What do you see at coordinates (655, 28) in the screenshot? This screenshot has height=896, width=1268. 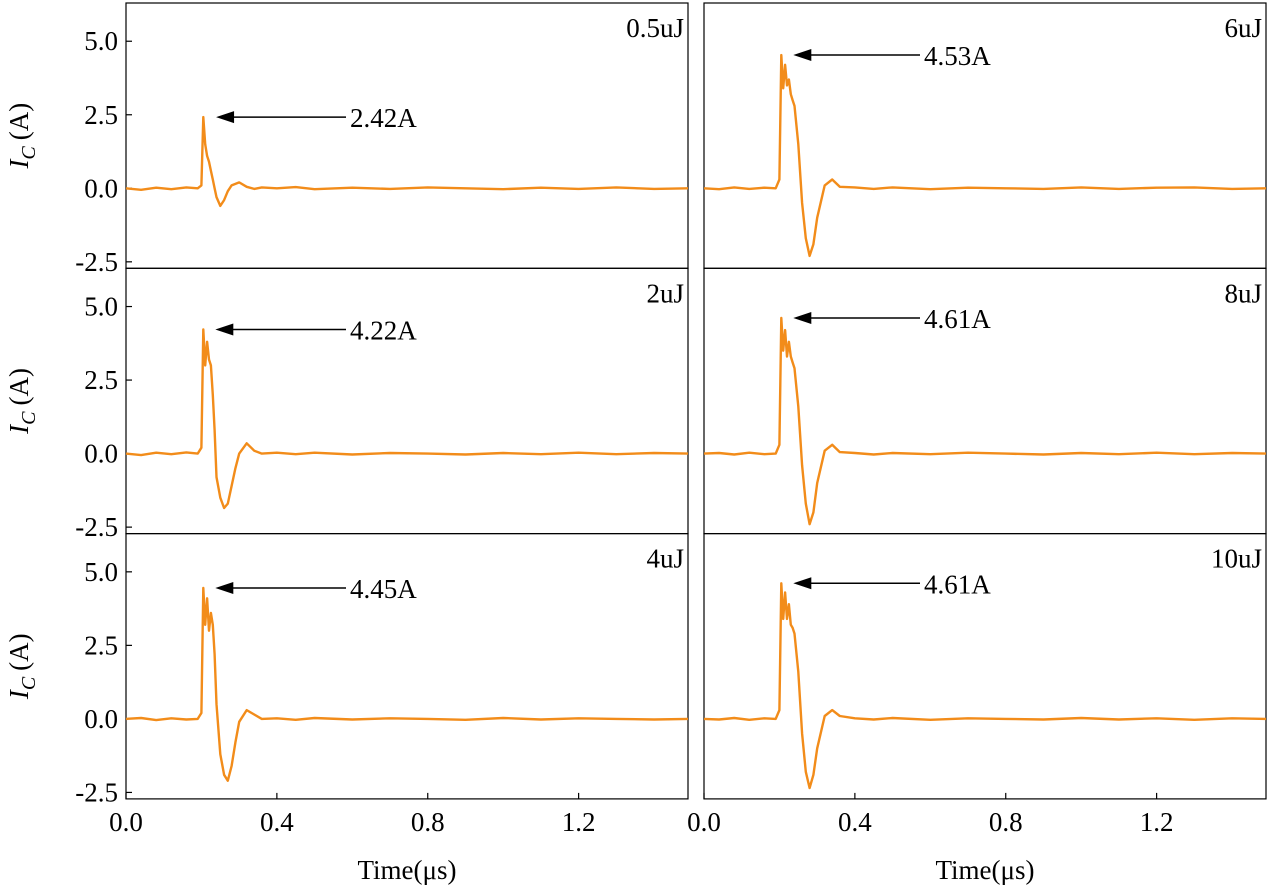 I see `energy-label: 0.5uJ` at bounding box center [655, 28].